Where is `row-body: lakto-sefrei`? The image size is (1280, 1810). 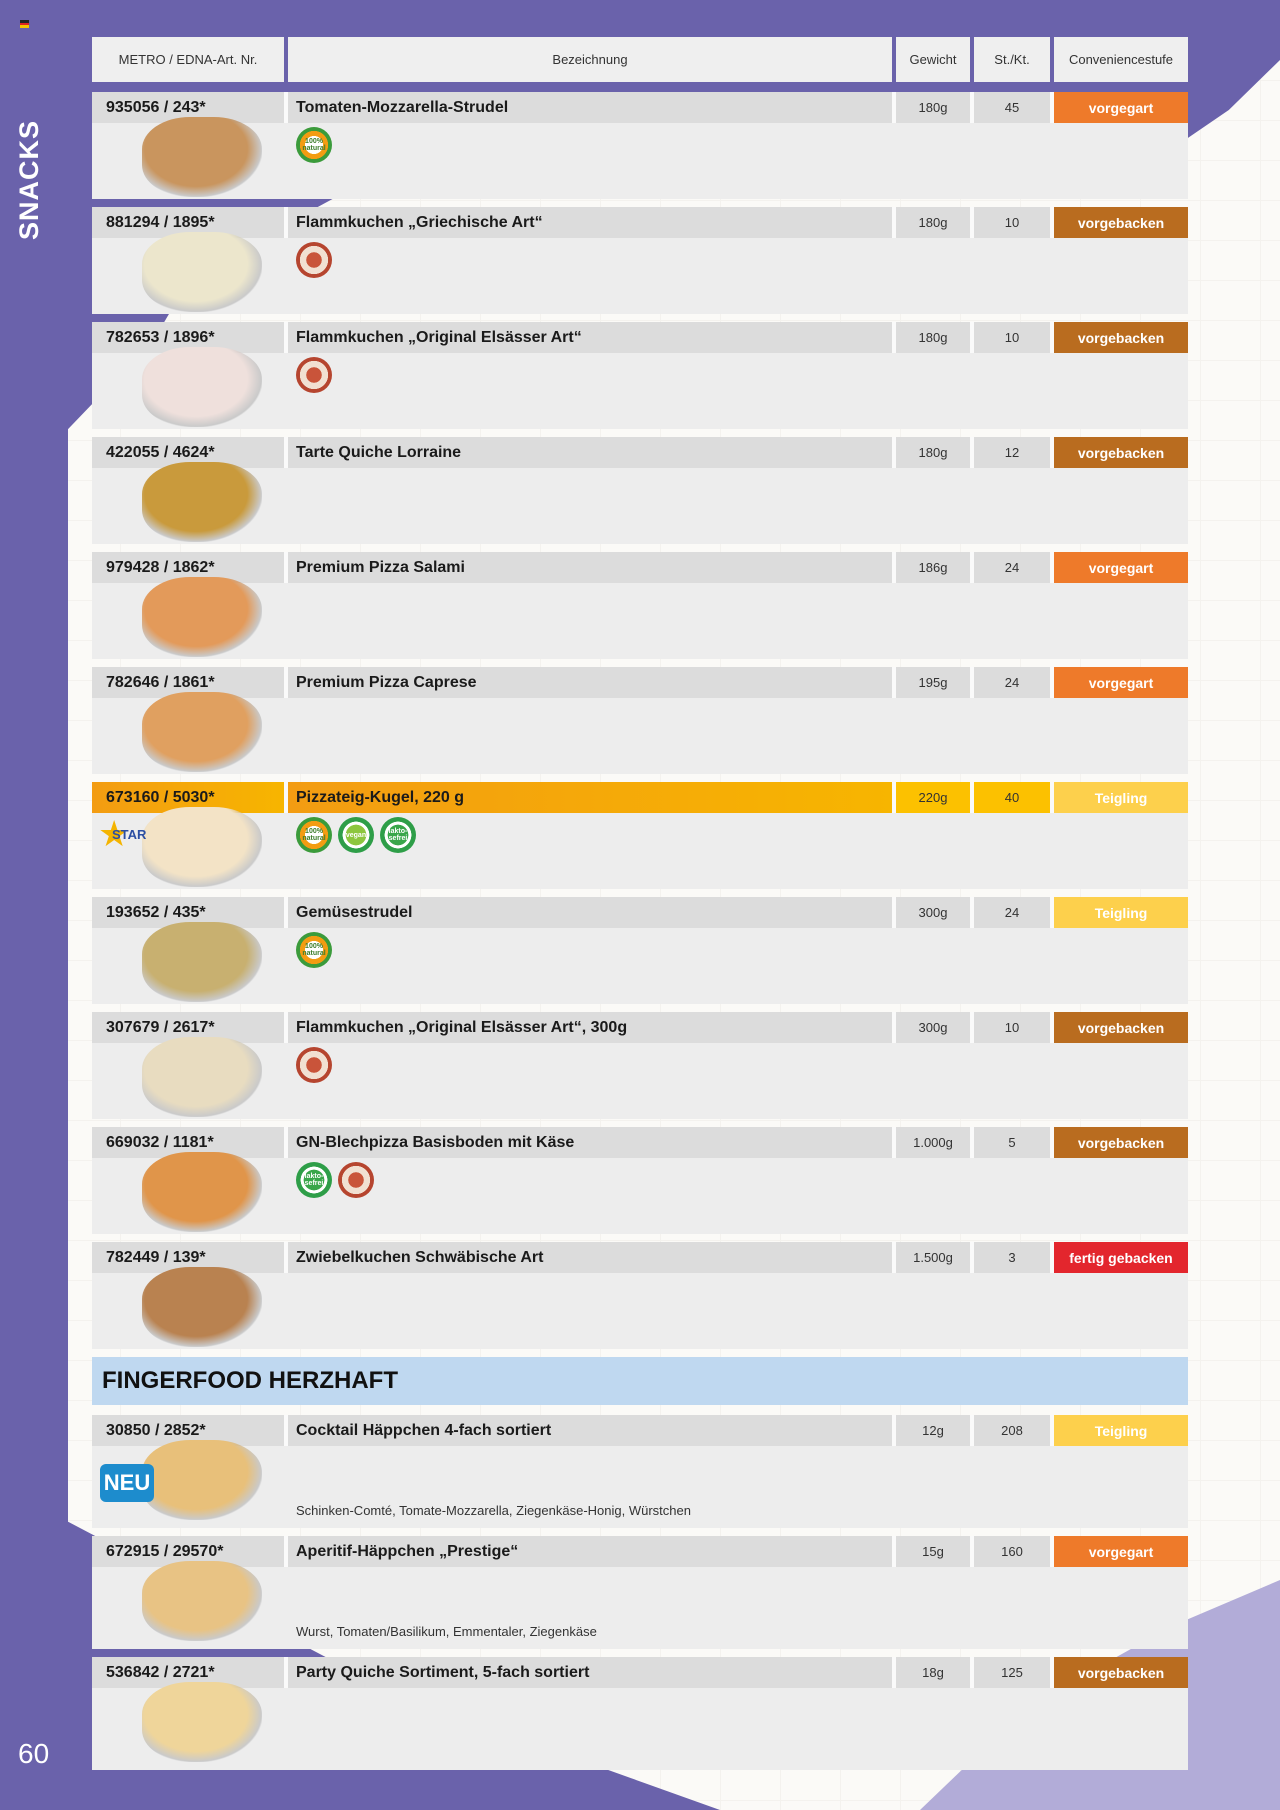
row-body: lakto-sefrei is located at coordinates (640, 1193).